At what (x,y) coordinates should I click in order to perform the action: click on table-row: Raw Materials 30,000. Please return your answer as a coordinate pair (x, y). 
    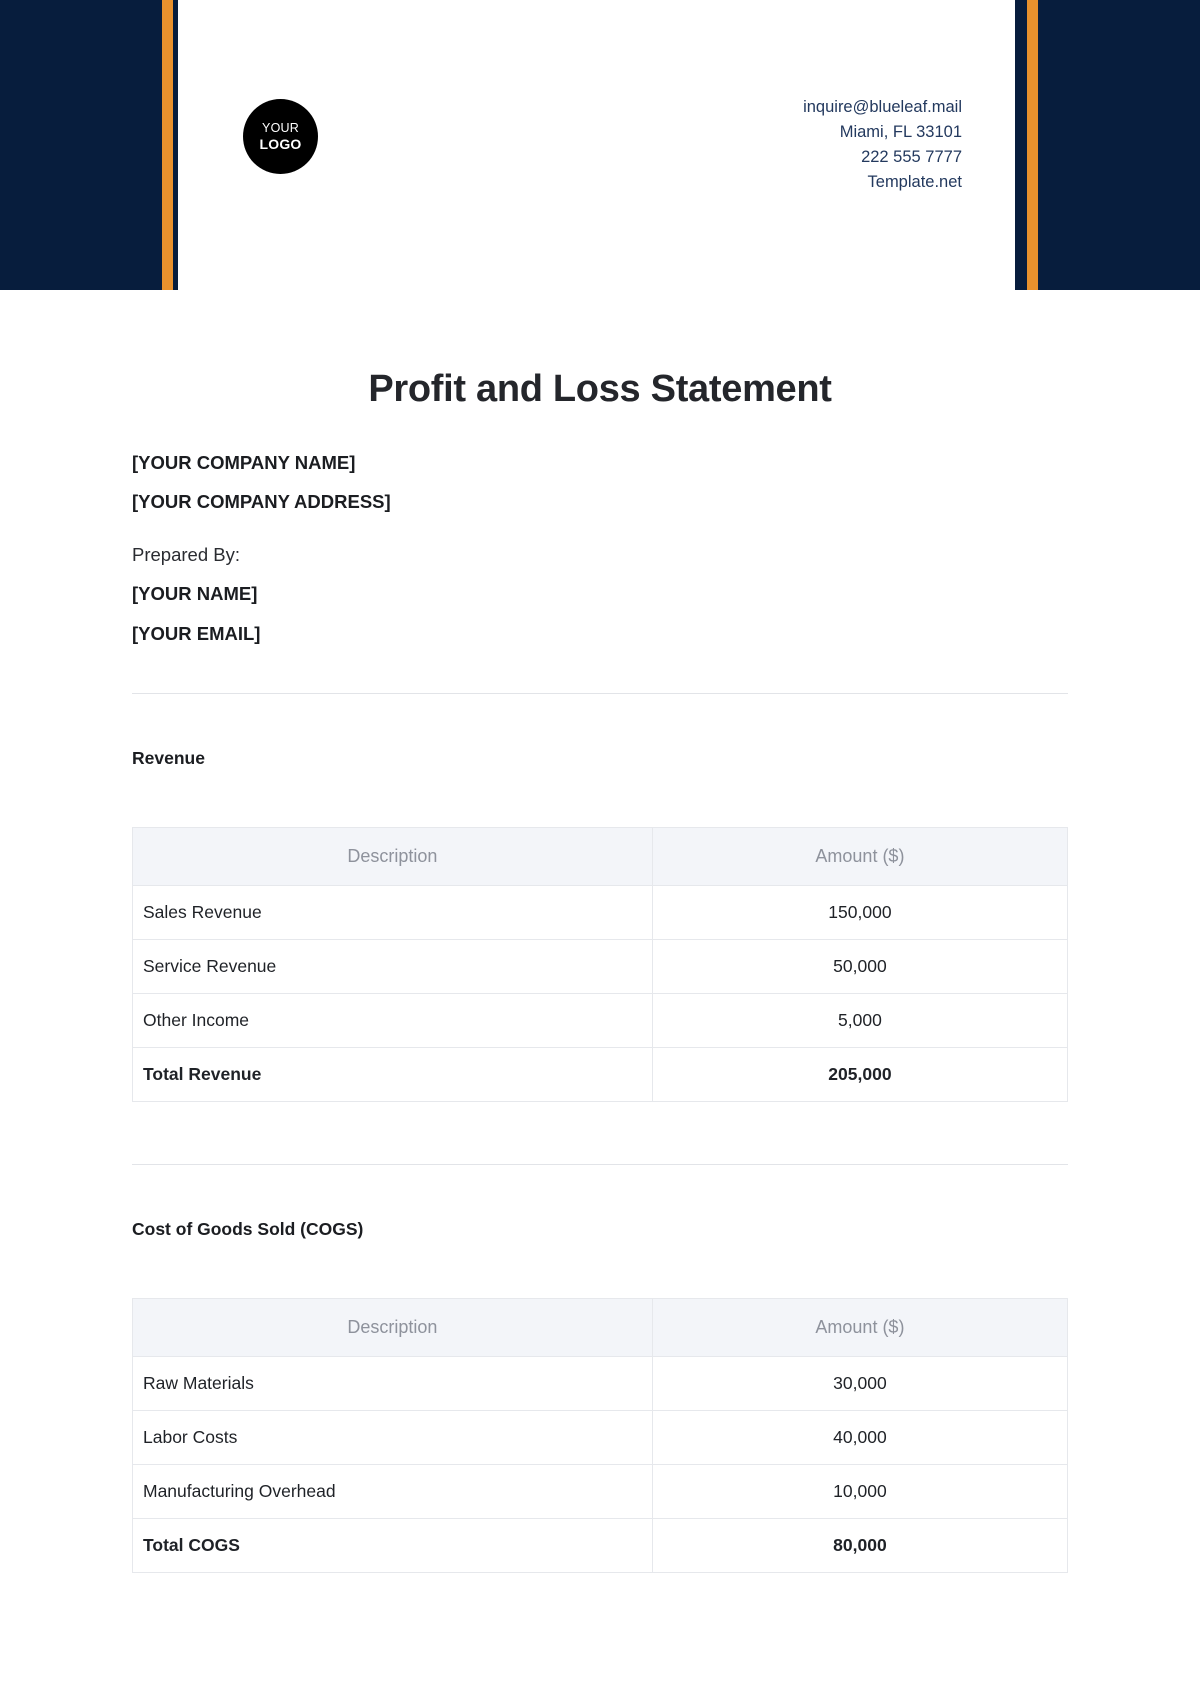
    Looking at the image, I should click on (600, 1383).